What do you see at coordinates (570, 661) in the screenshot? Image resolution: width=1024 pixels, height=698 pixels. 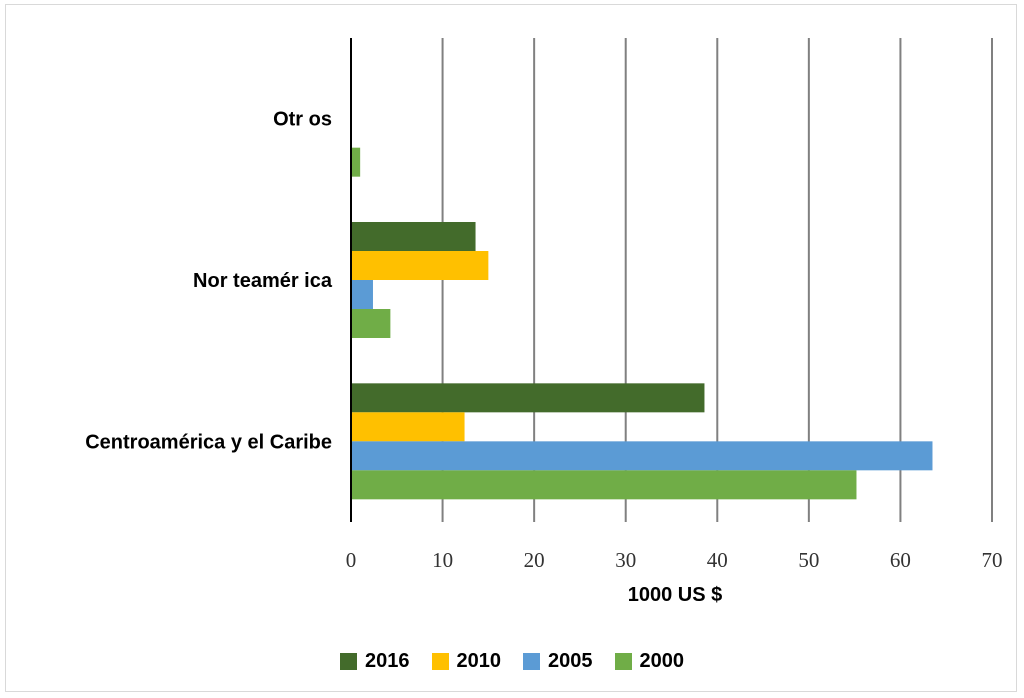 I see `legend-label: 2005` at bounding box center [570, 661].